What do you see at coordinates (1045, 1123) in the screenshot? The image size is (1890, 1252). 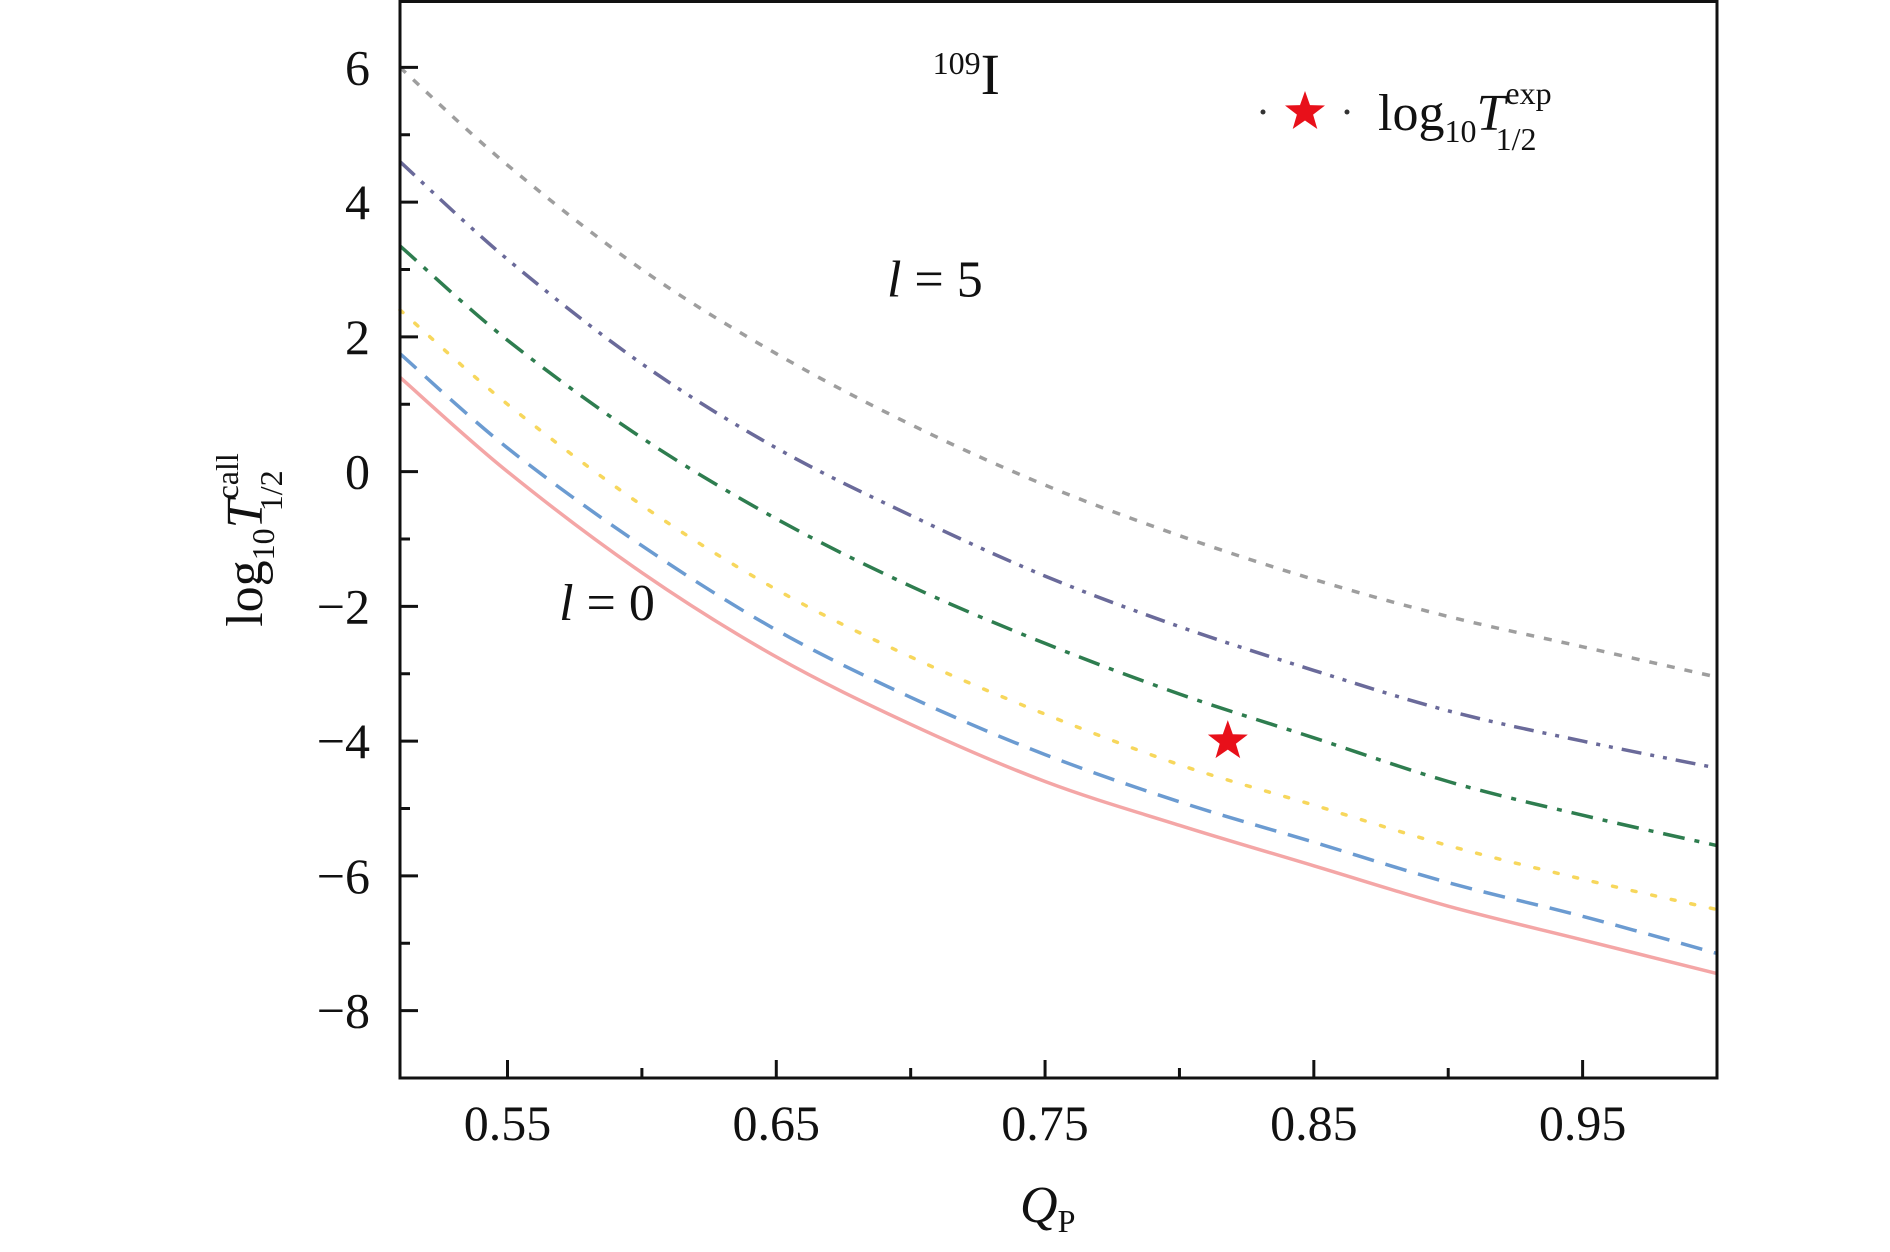 I see `x-tick-label: 0.75` at bounding box center [1045, 1123].